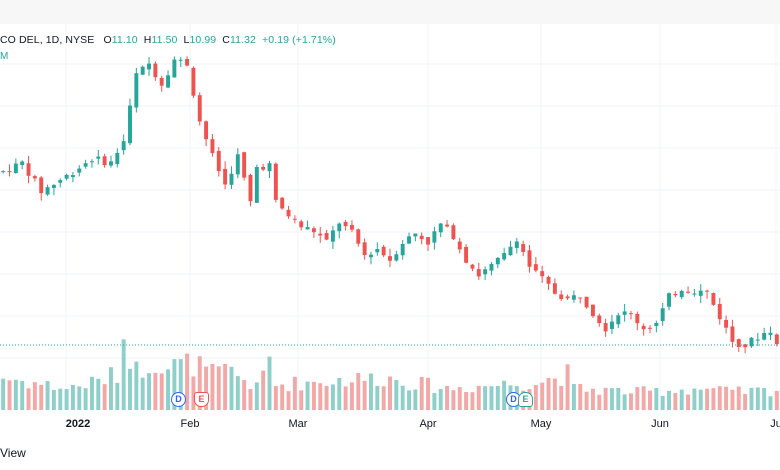 This screenshot has height=470, width=780. What do you see at coordinates (78, 424) in the screenshot?
I see `x-tick-label: 2022` at bounding box center [78, 424].